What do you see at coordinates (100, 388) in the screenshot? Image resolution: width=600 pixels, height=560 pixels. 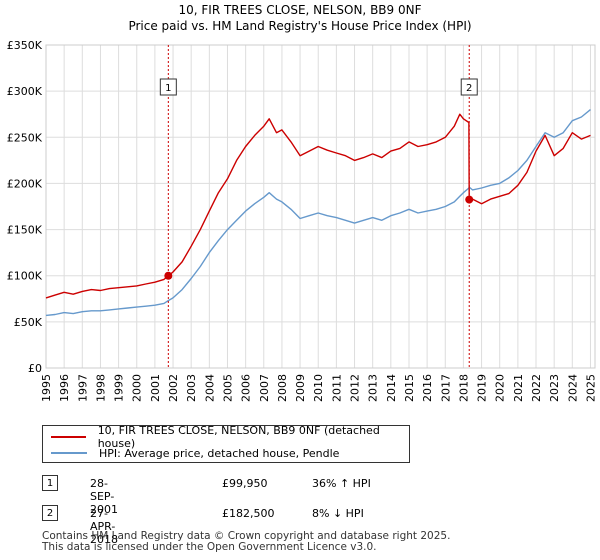 I see `x-tick-label: 1998` at bounding box center [100, 388].